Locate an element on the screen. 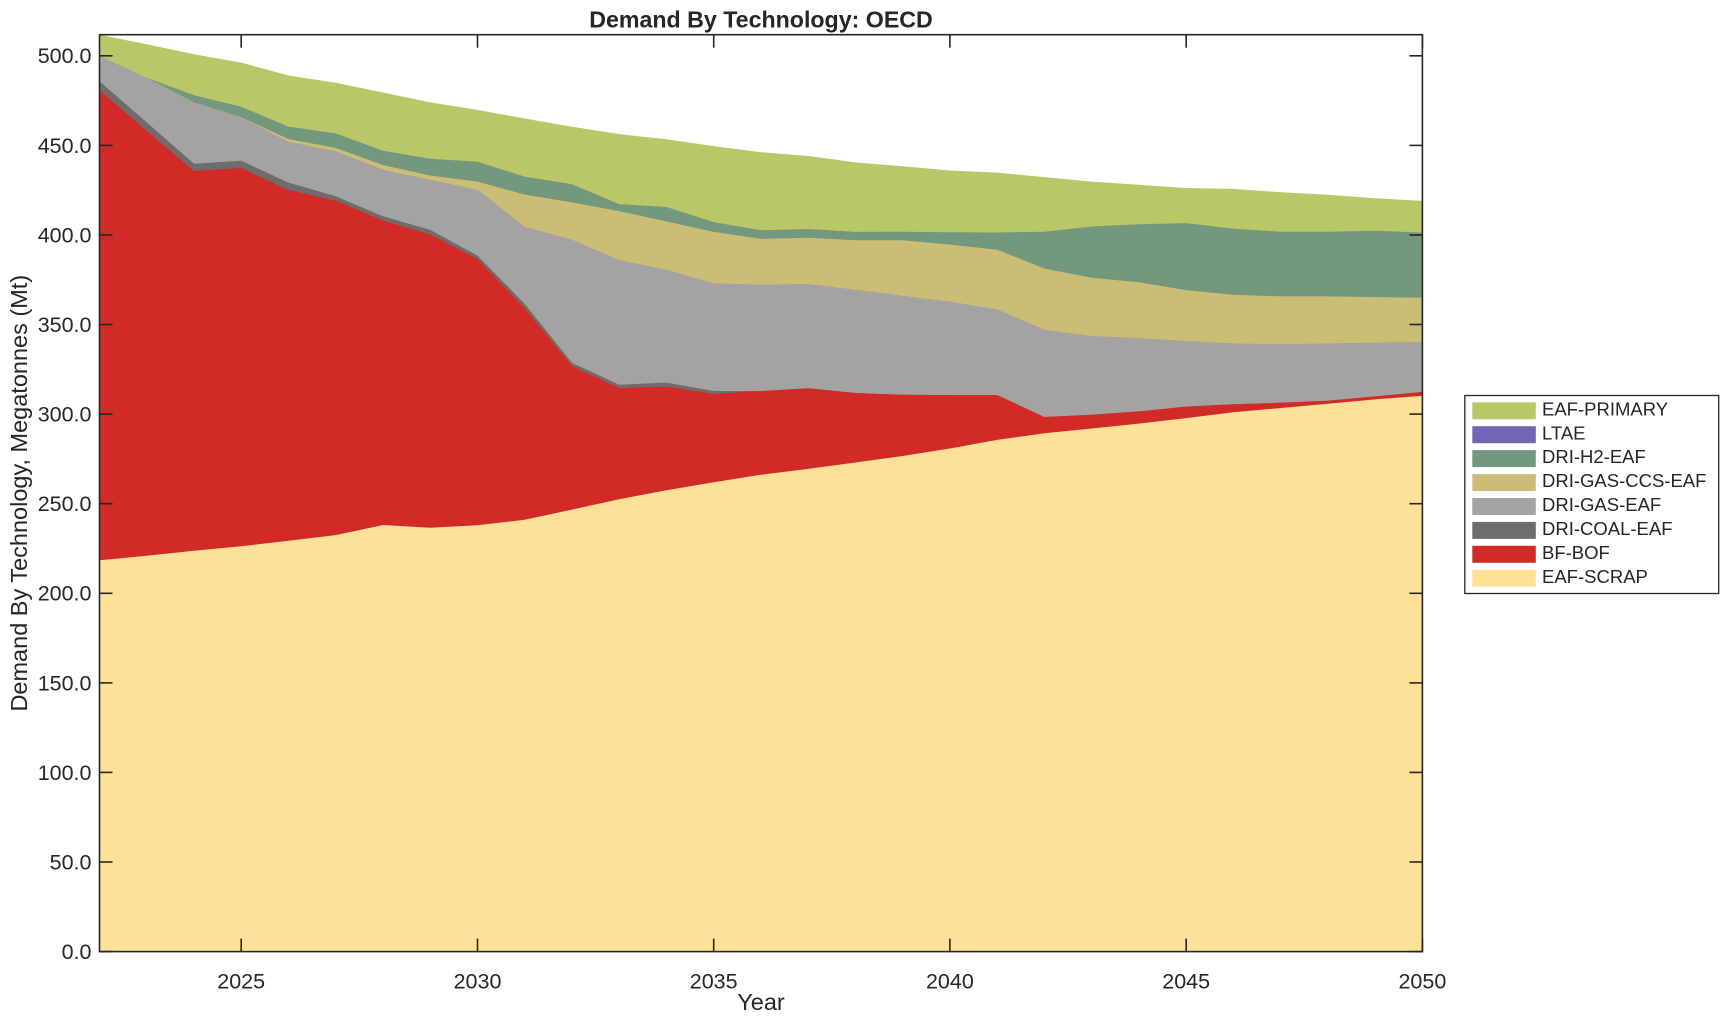 This screenshot has width=1727, height=1026. svg-text: LTAE is located at coordinates (1564, 432).